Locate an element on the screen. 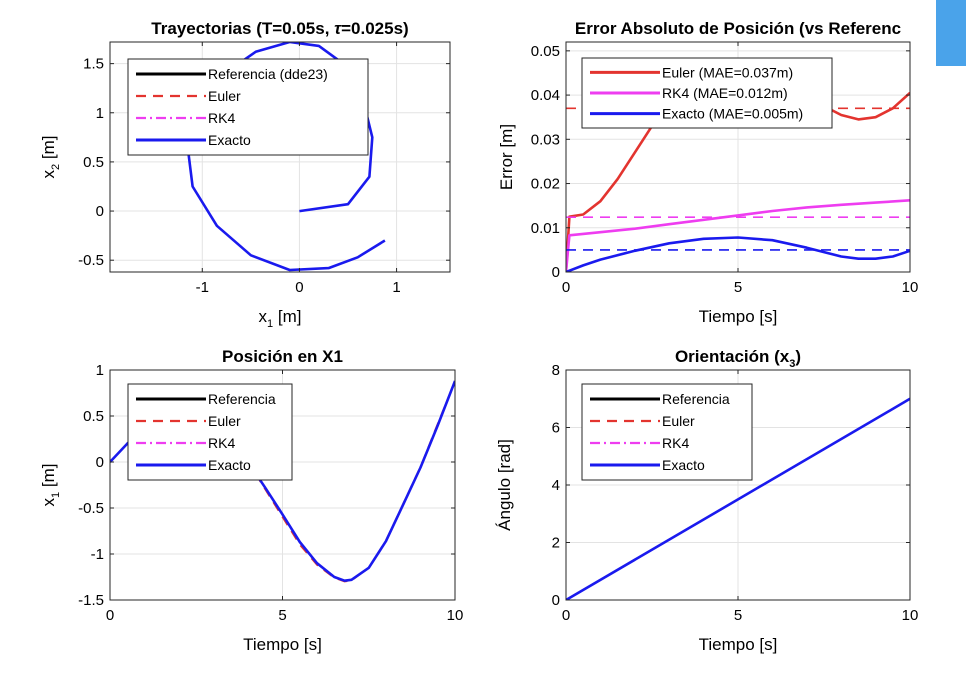 This screenshot has height=676, width=966. legend-label: Euler (MAE=0.037m) is located at coordinates (727, 72).